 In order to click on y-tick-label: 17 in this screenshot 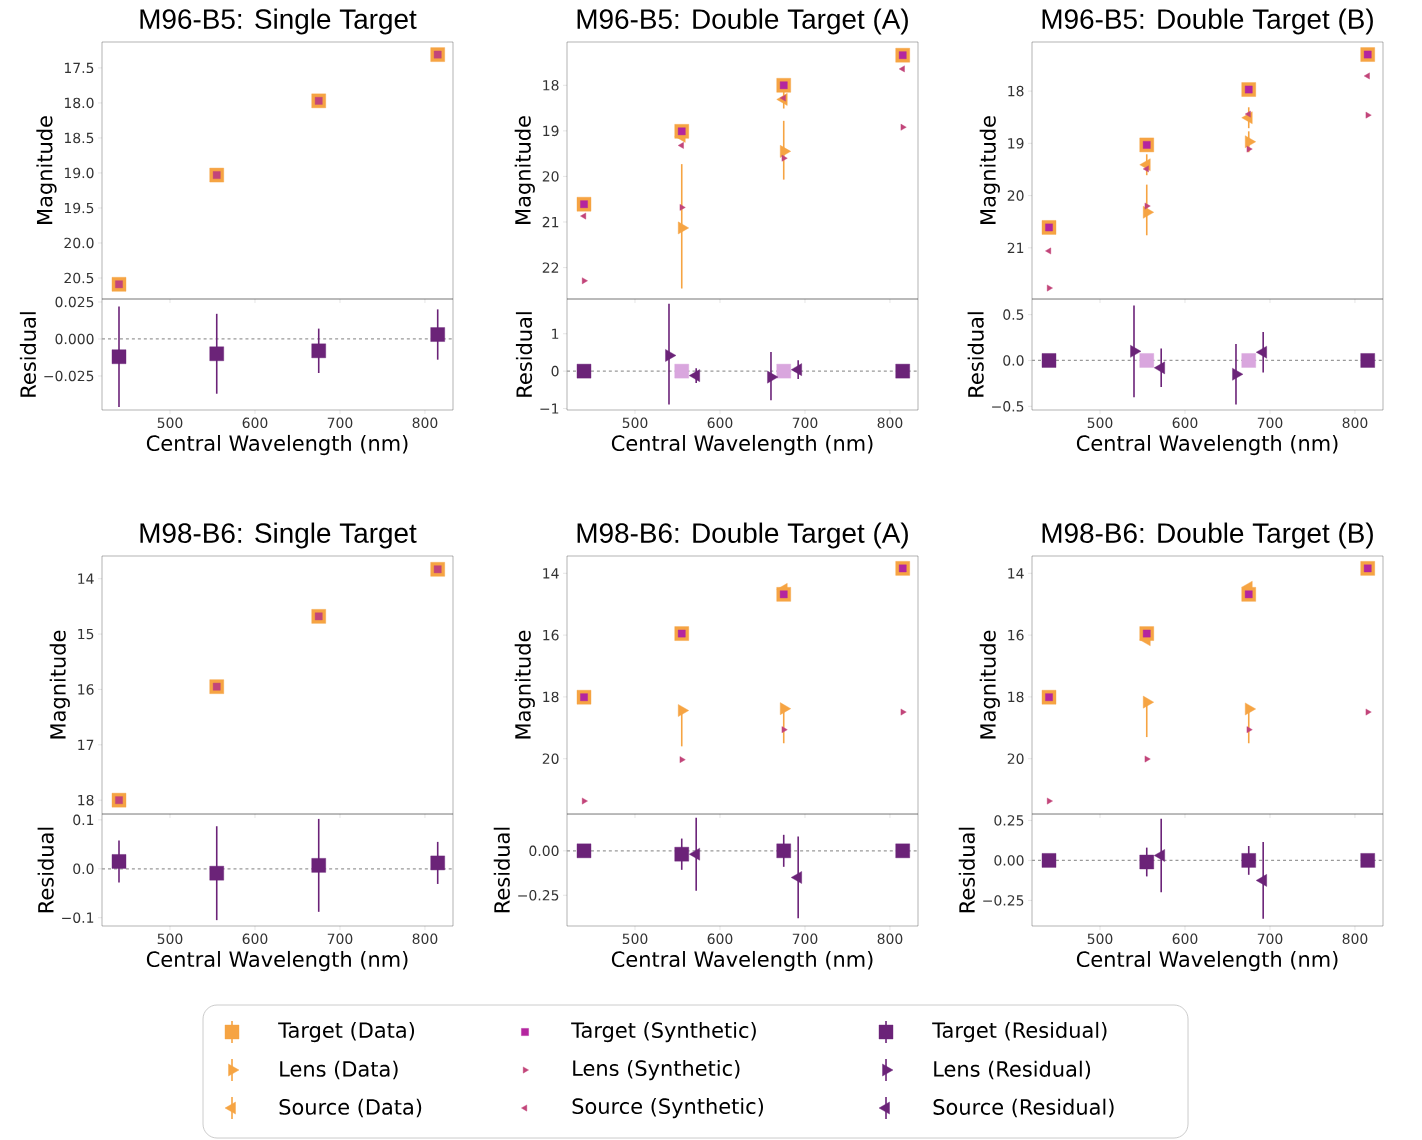, I will do `click(86, 744)`.